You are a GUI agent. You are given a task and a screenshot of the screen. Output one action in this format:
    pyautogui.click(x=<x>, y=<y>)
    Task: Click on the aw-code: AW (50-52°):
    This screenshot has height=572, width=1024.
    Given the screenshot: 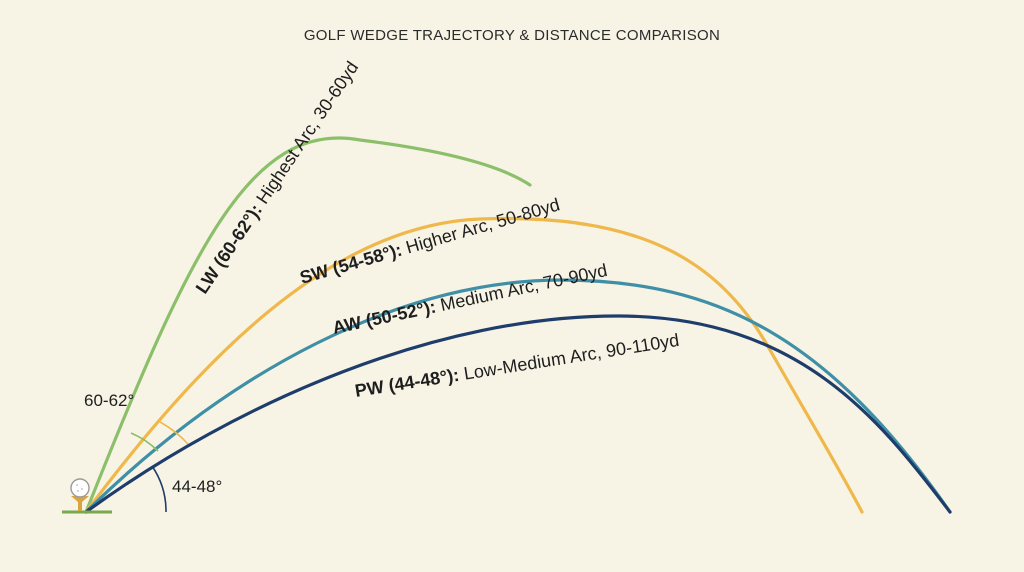 What is the action you would take?
    pyautogui.click(x=384, y=316)
    